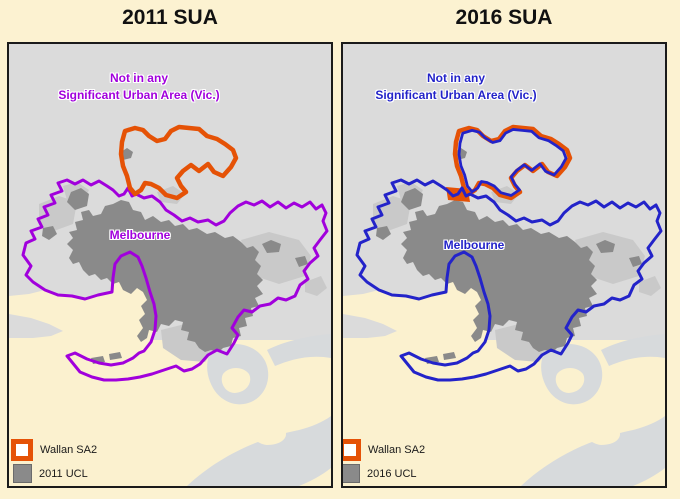 Image resolution: width=680 pixels, height=499 pixels. Describe the element at coordinates (504, 17) in the screenshot. I see `panel-title-2016: 2016 SUA` at that location.